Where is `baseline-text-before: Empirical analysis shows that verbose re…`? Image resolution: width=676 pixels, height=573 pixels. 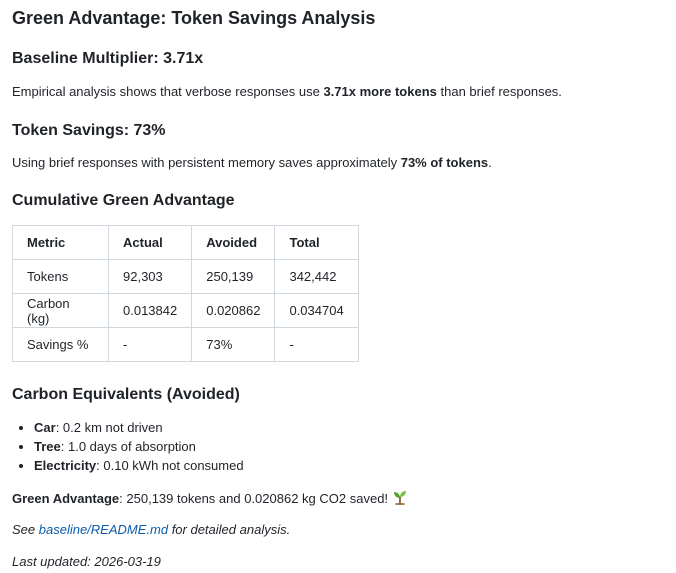
baseline-text-before: Empirical analysis shows that verbose re… is located at coordinates (168, 91).